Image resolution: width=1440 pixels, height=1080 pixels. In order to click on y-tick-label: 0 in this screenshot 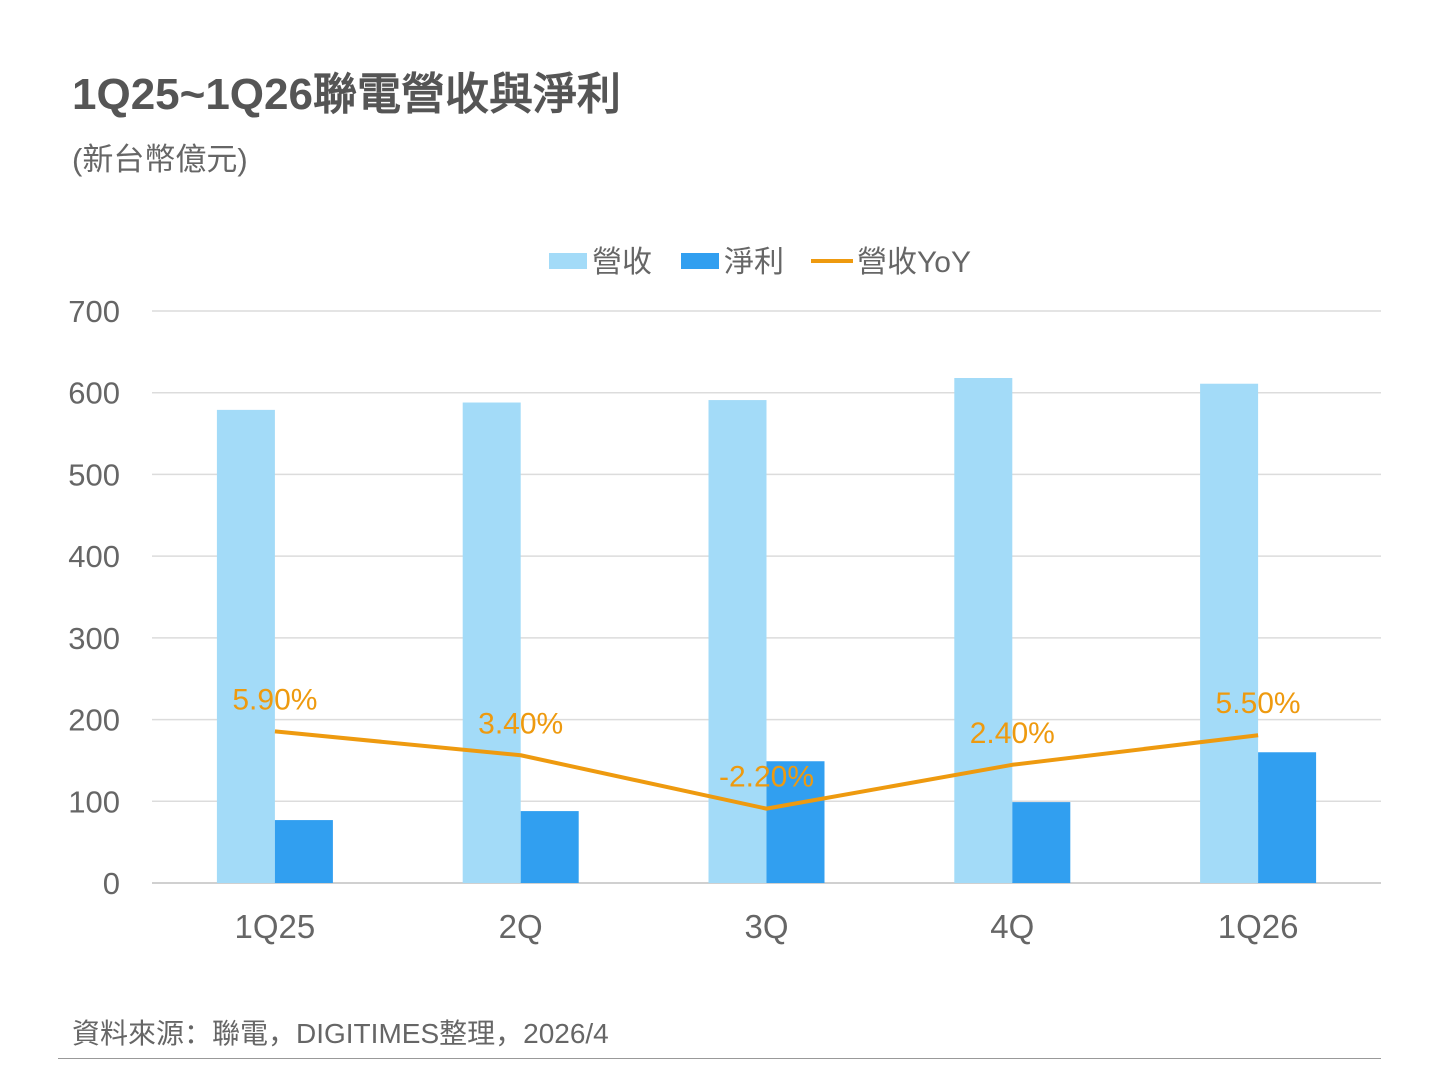, I will do `click(111, 883)`.